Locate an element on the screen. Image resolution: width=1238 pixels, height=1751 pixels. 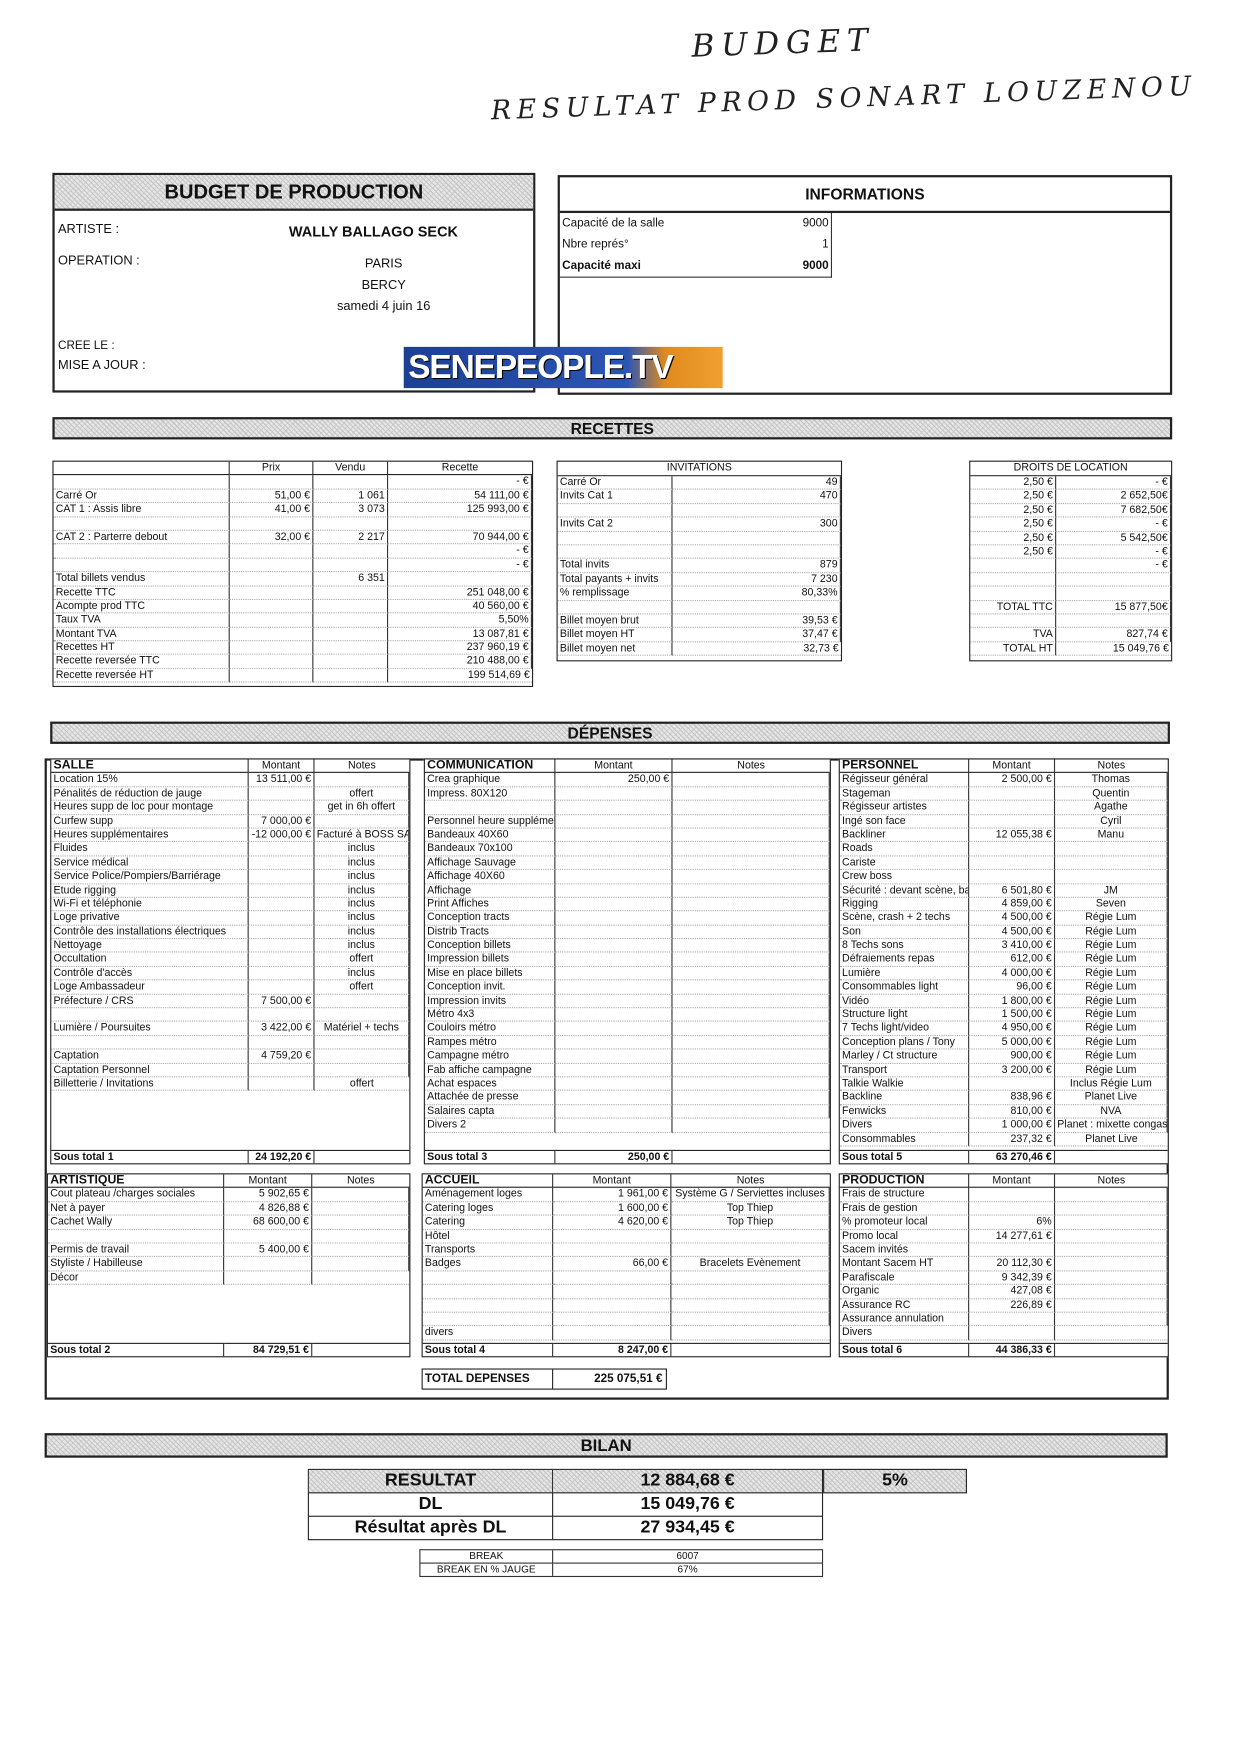
row-label: Net à payer is located at coordinates (136, 1209).